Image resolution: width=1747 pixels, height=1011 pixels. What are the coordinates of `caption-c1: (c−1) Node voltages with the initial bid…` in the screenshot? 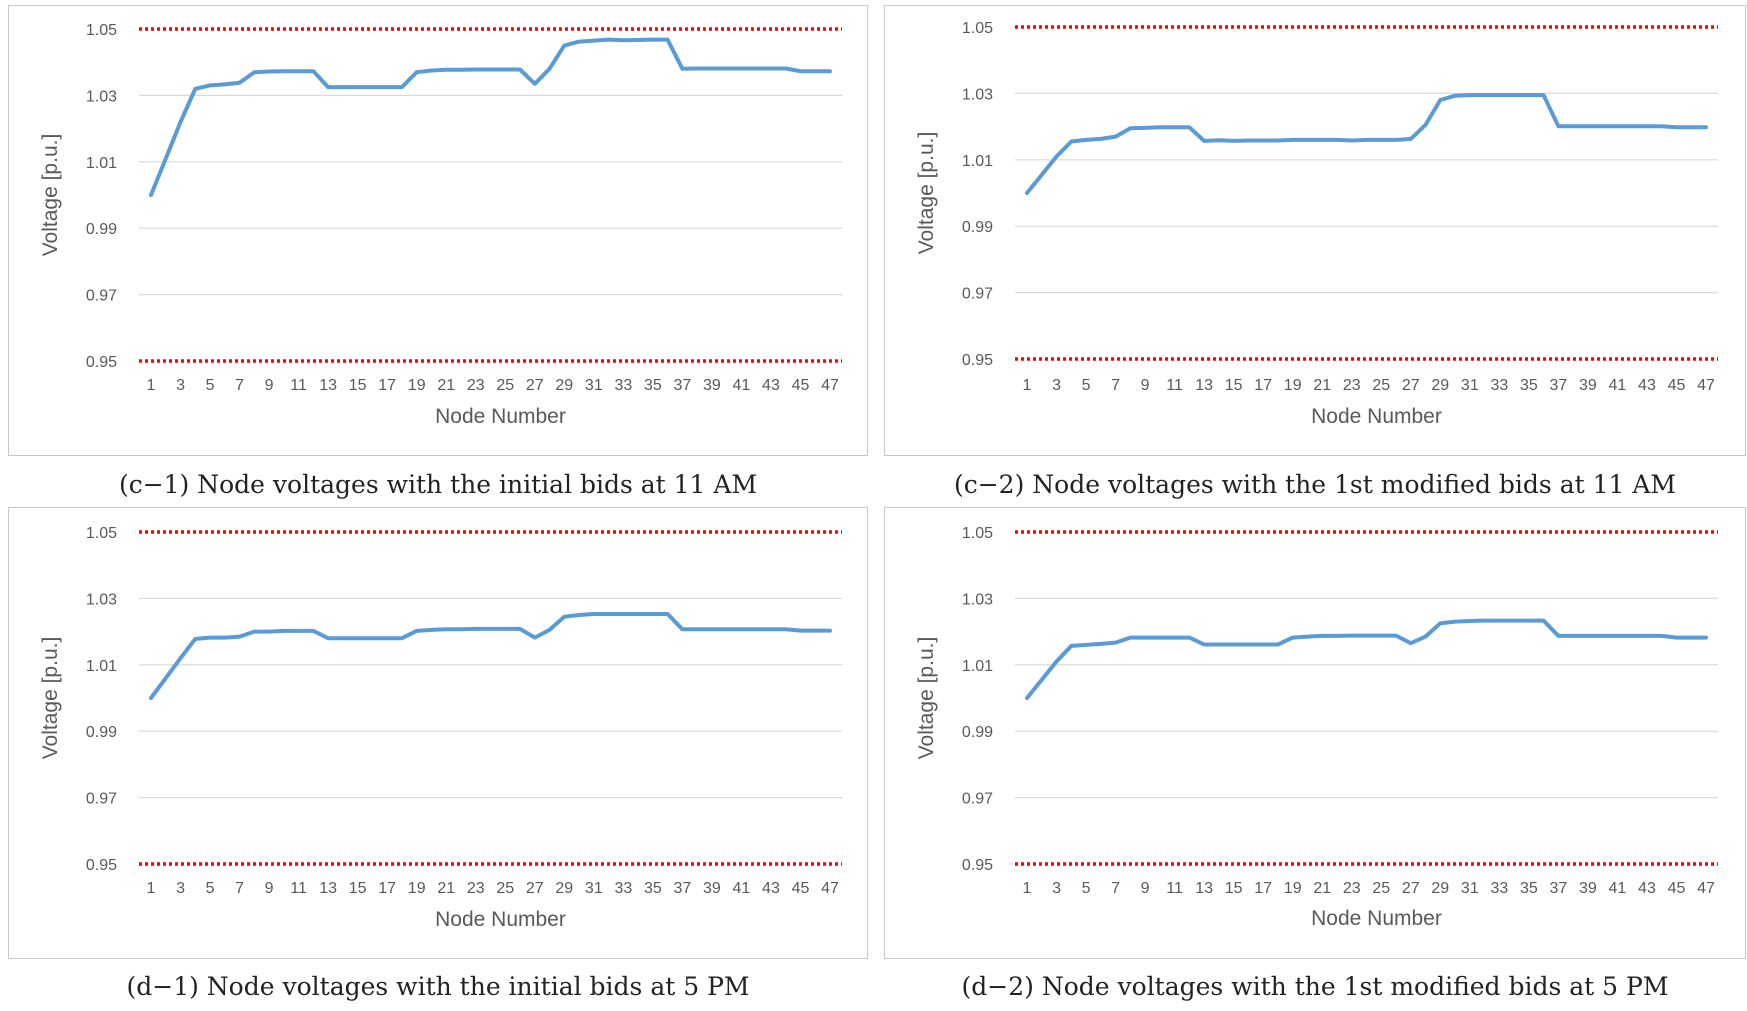 It's located at (438, 484).